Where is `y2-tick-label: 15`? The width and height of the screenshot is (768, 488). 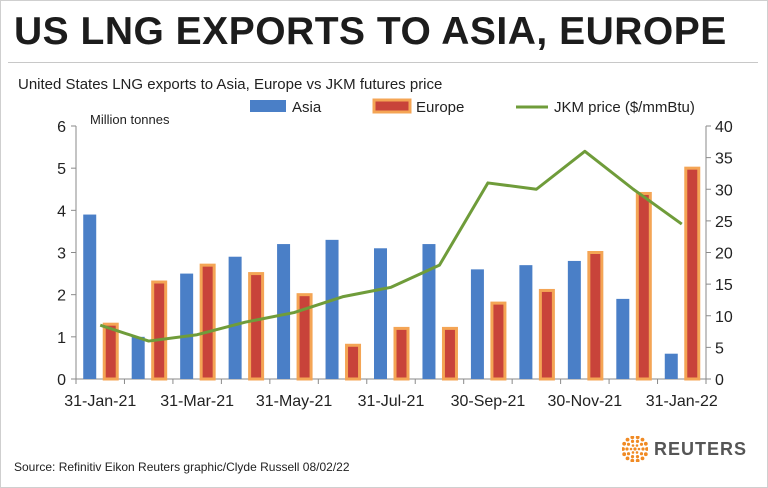 y2-tick-label: 15 is located at coordinates (724, 285).